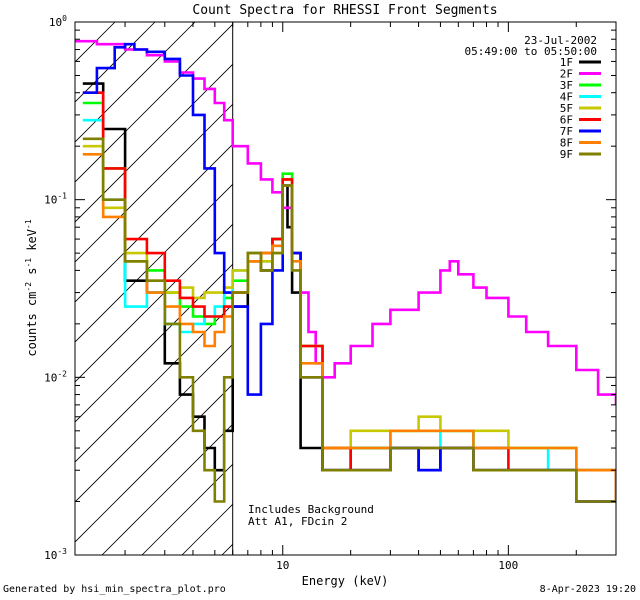  Describe the element at coordinates (114, 589) in the screenshot. I see `generated-by-text: Generated by hsi_min_spectra_plot.pro` at that location.